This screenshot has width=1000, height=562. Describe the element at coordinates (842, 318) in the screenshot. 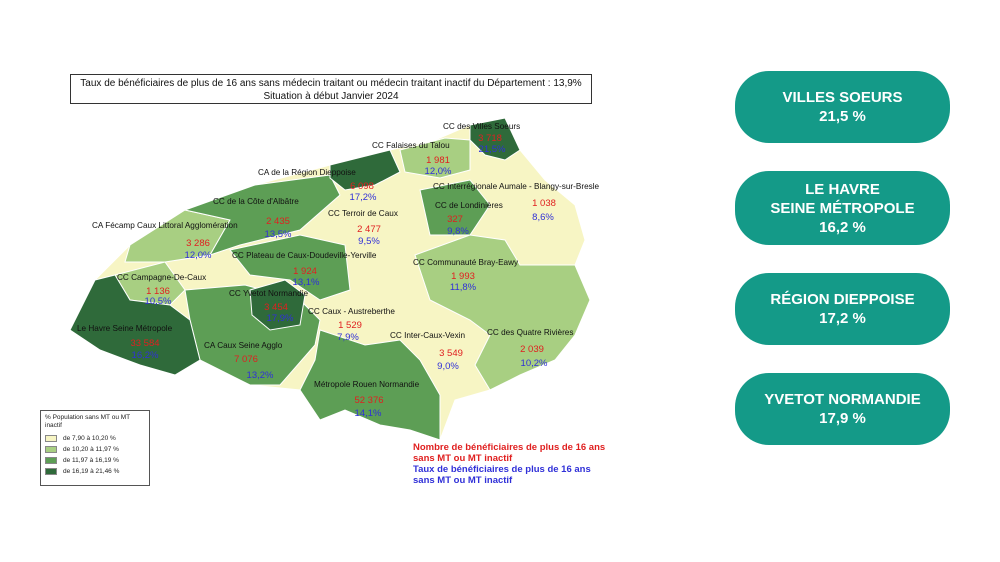

I see `highlight-value: 17,2 %` at that location.